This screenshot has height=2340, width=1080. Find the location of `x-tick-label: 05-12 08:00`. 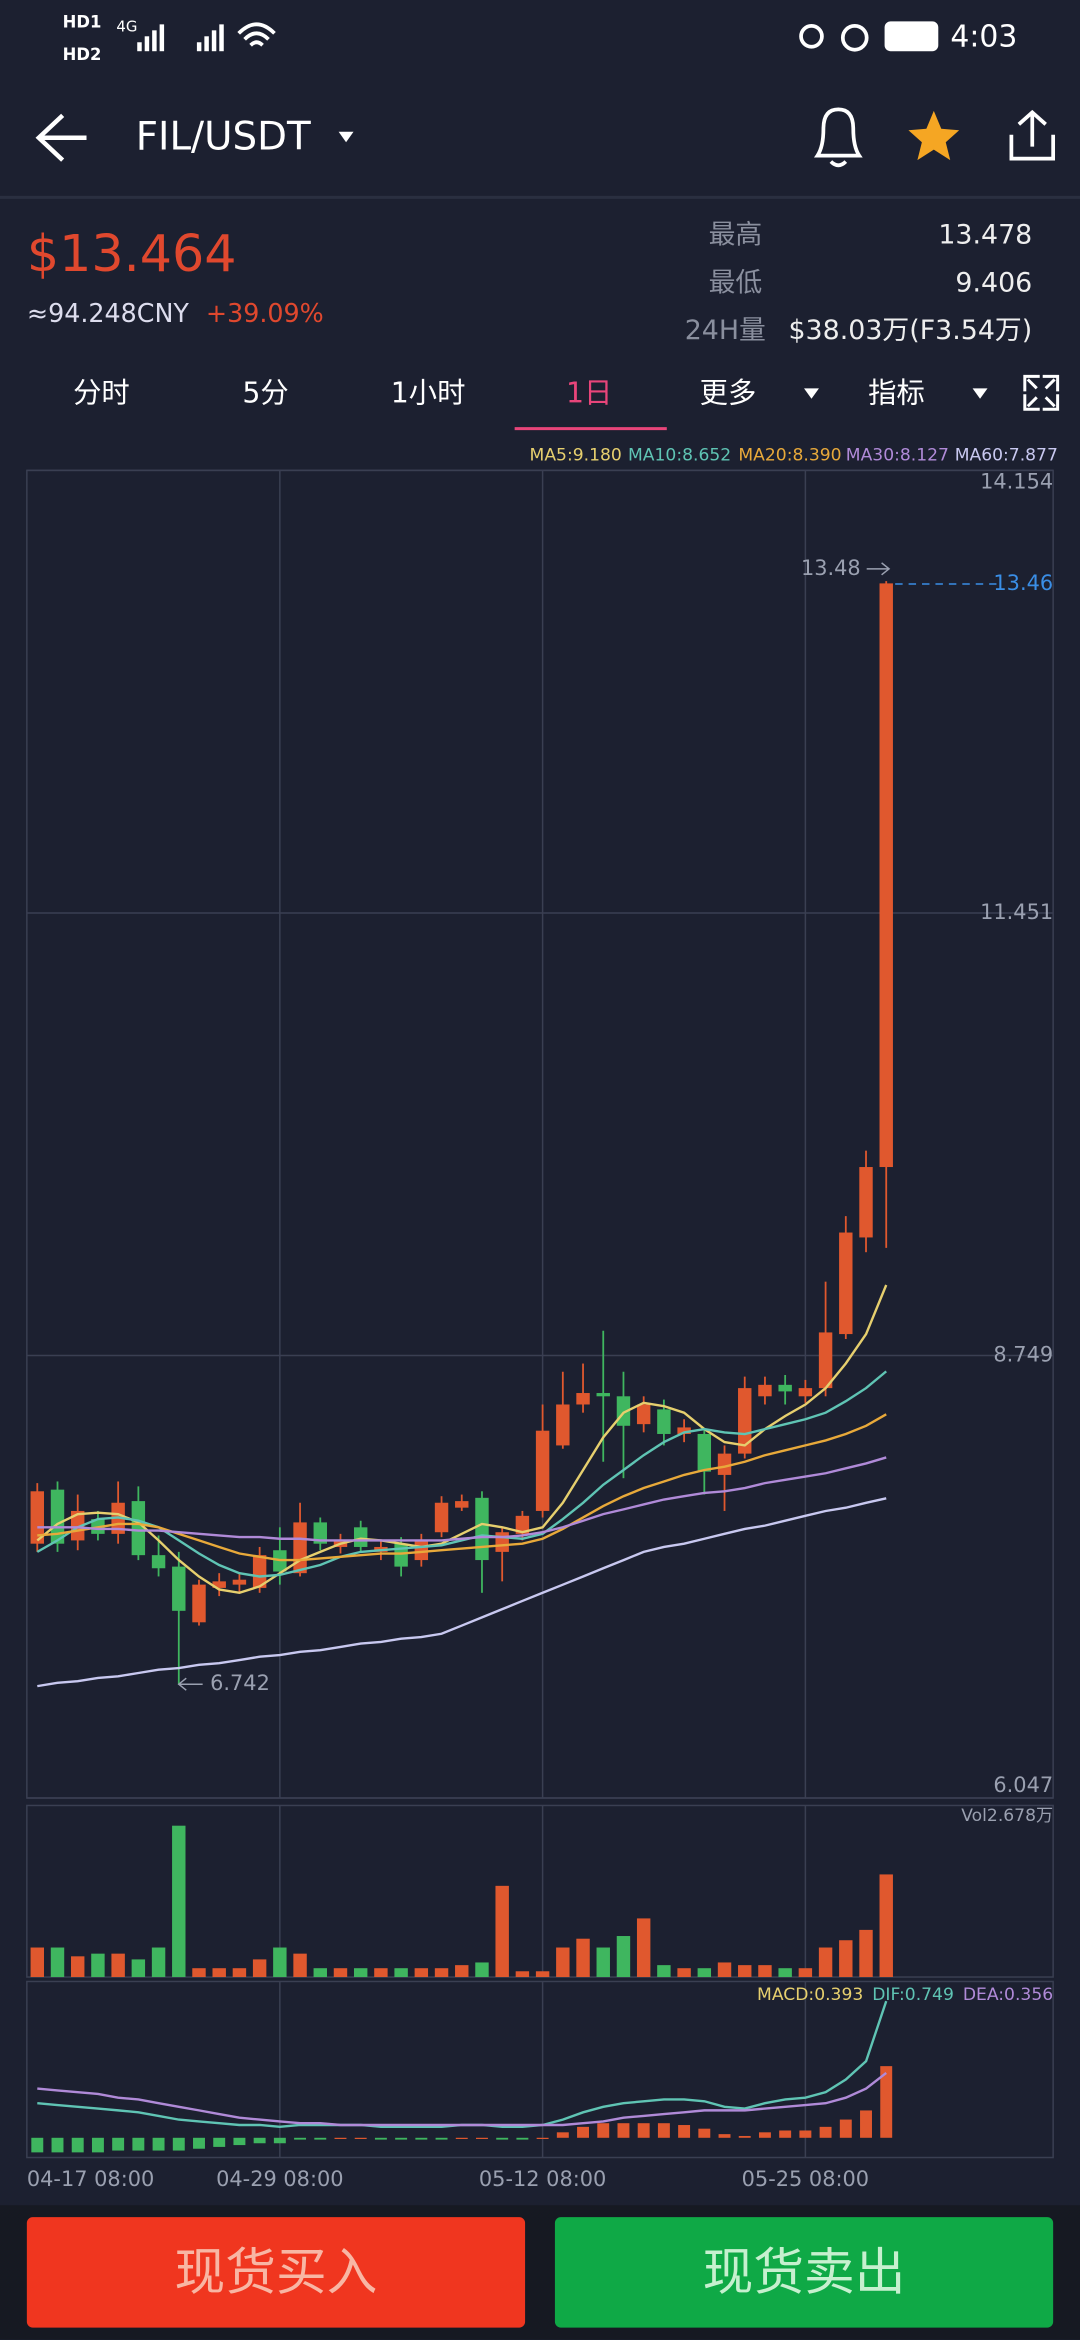

x-tick-label: 05-12 08:00 is located at coordinates (542, 2179).